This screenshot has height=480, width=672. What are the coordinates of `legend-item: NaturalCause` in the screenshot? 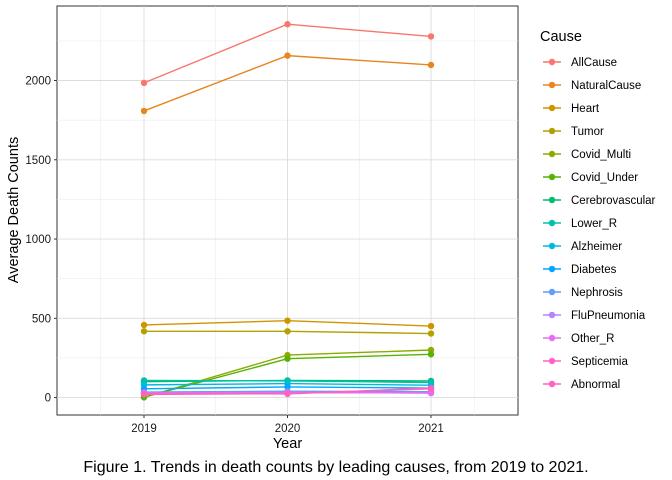 It's located at (592, 86).